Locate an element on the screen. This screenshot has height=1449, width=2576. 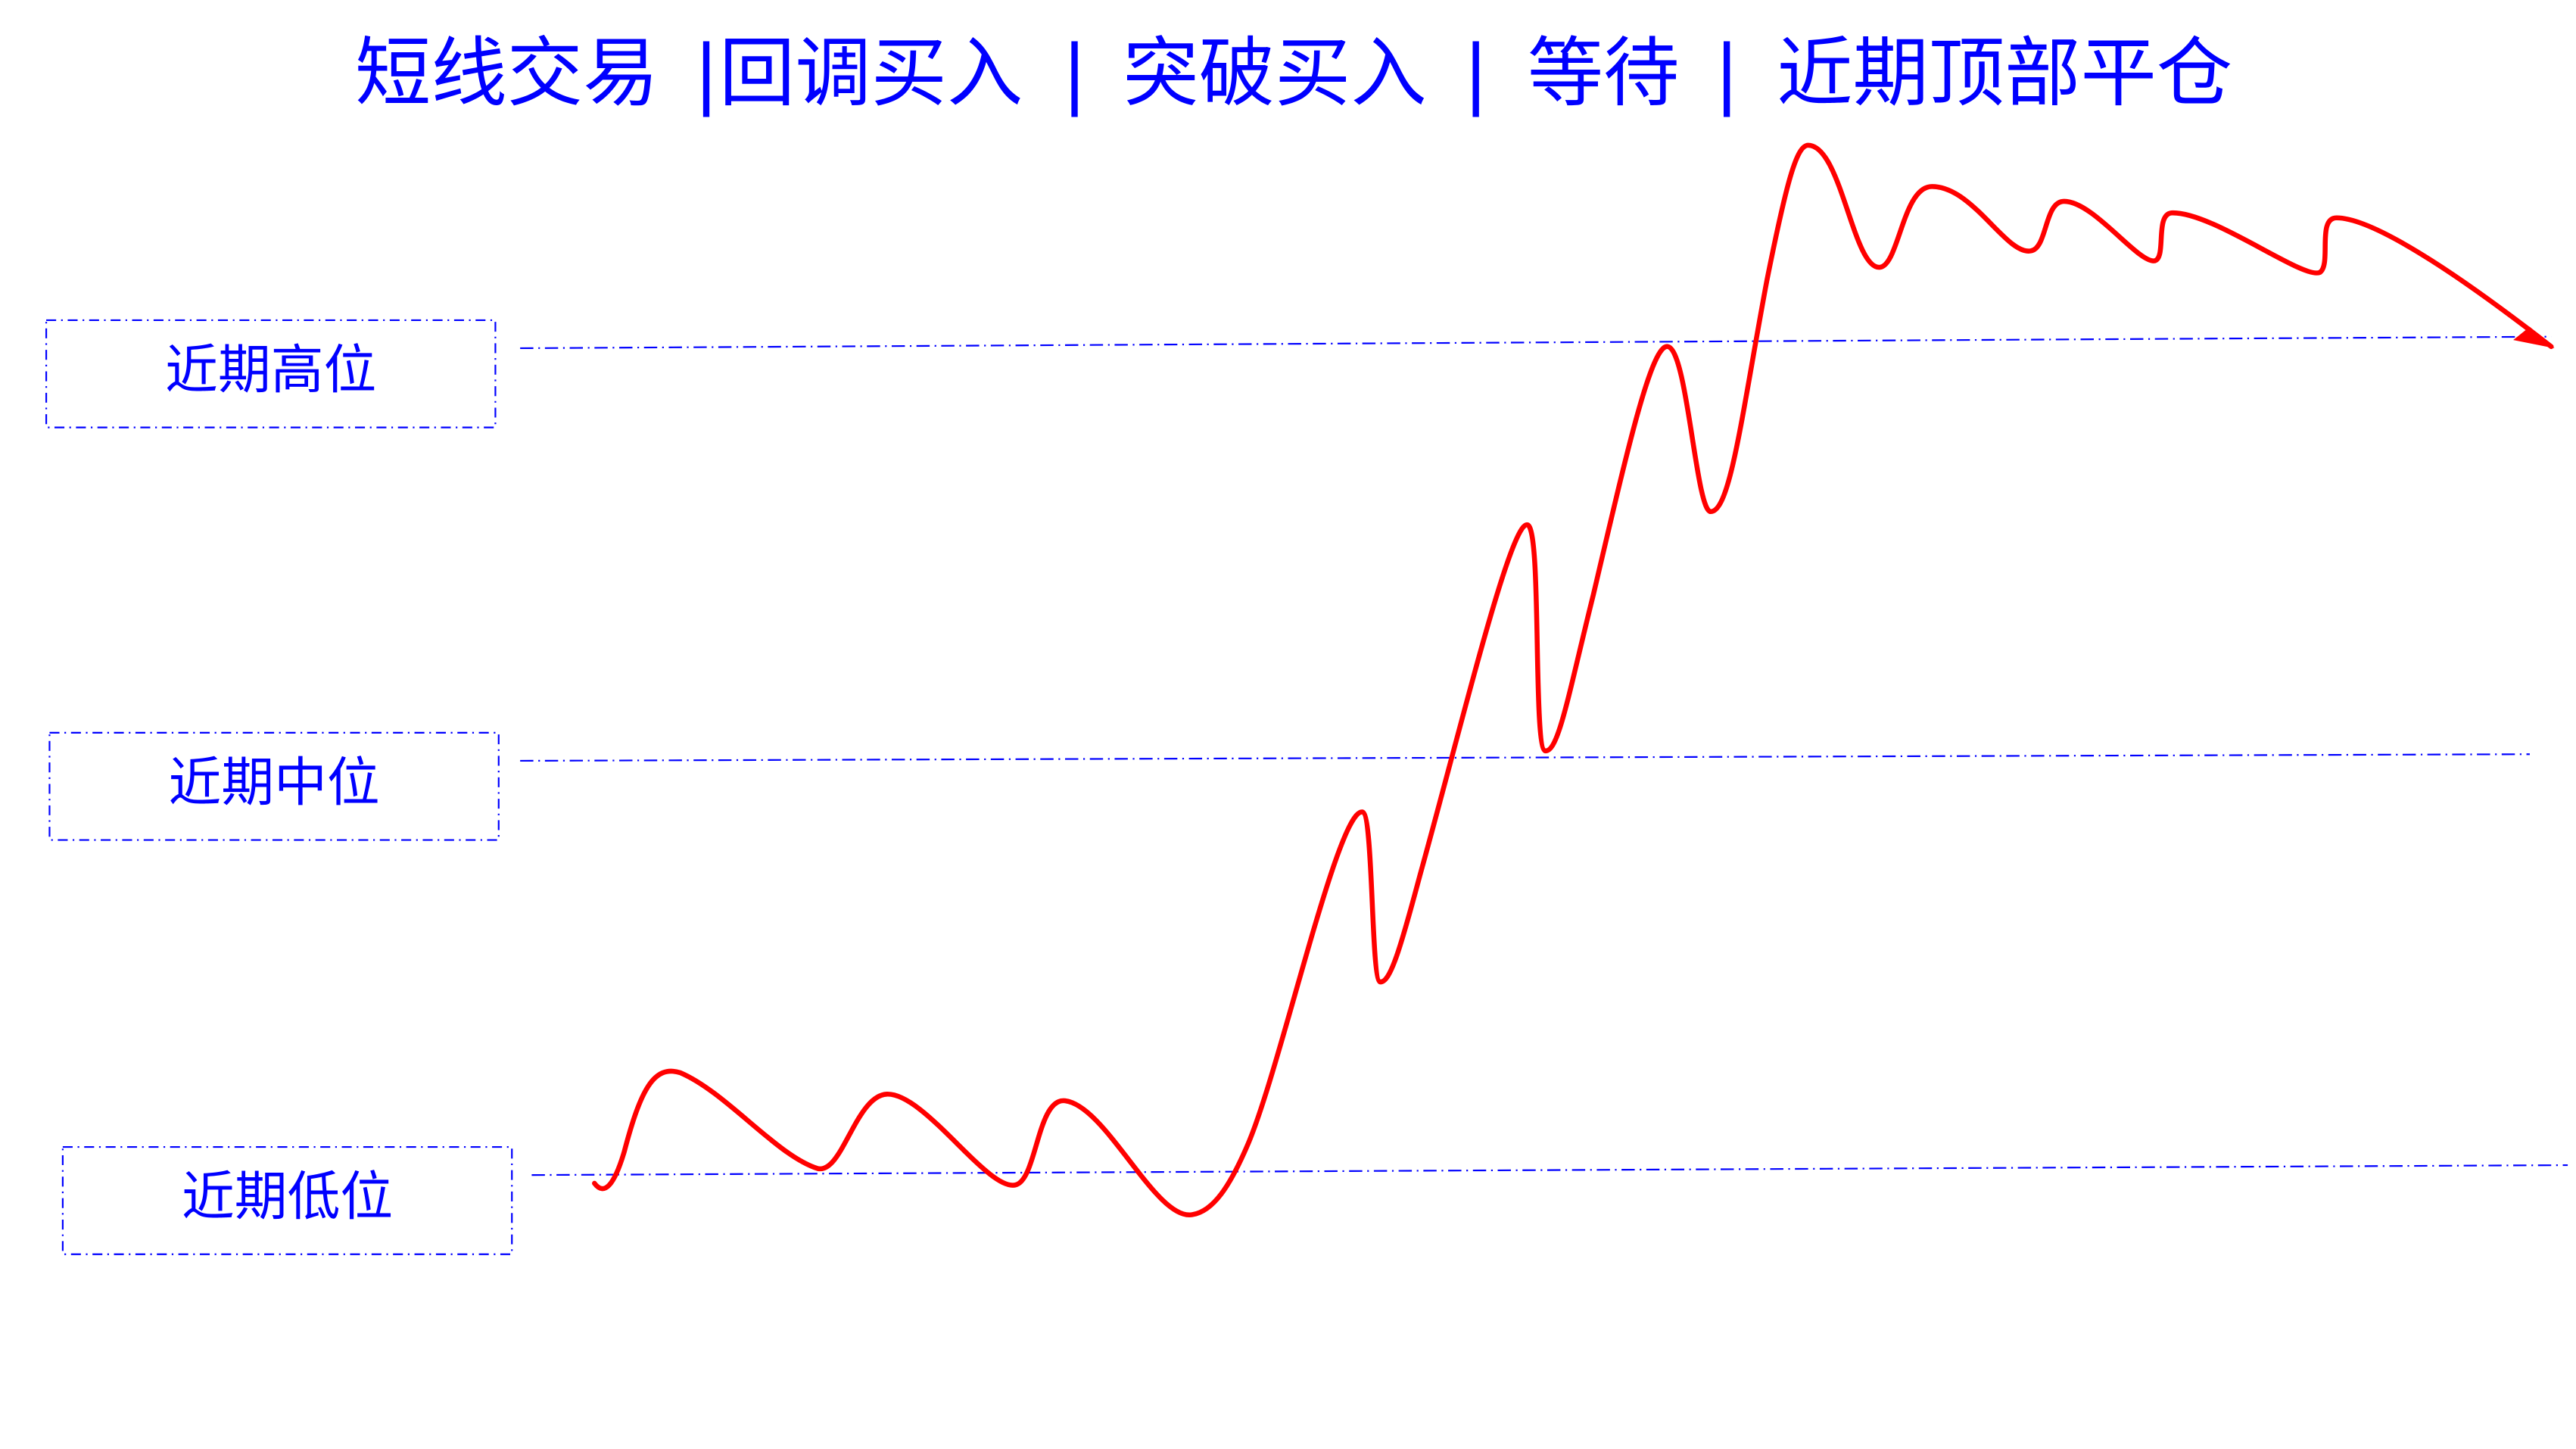
title-pullback-buy: |回调买入 is located at coordinates (858, 73).